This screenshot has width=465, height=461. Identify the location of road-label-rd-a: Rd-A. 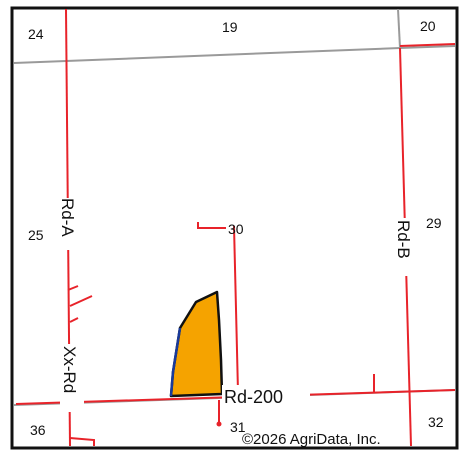
(67, 217).